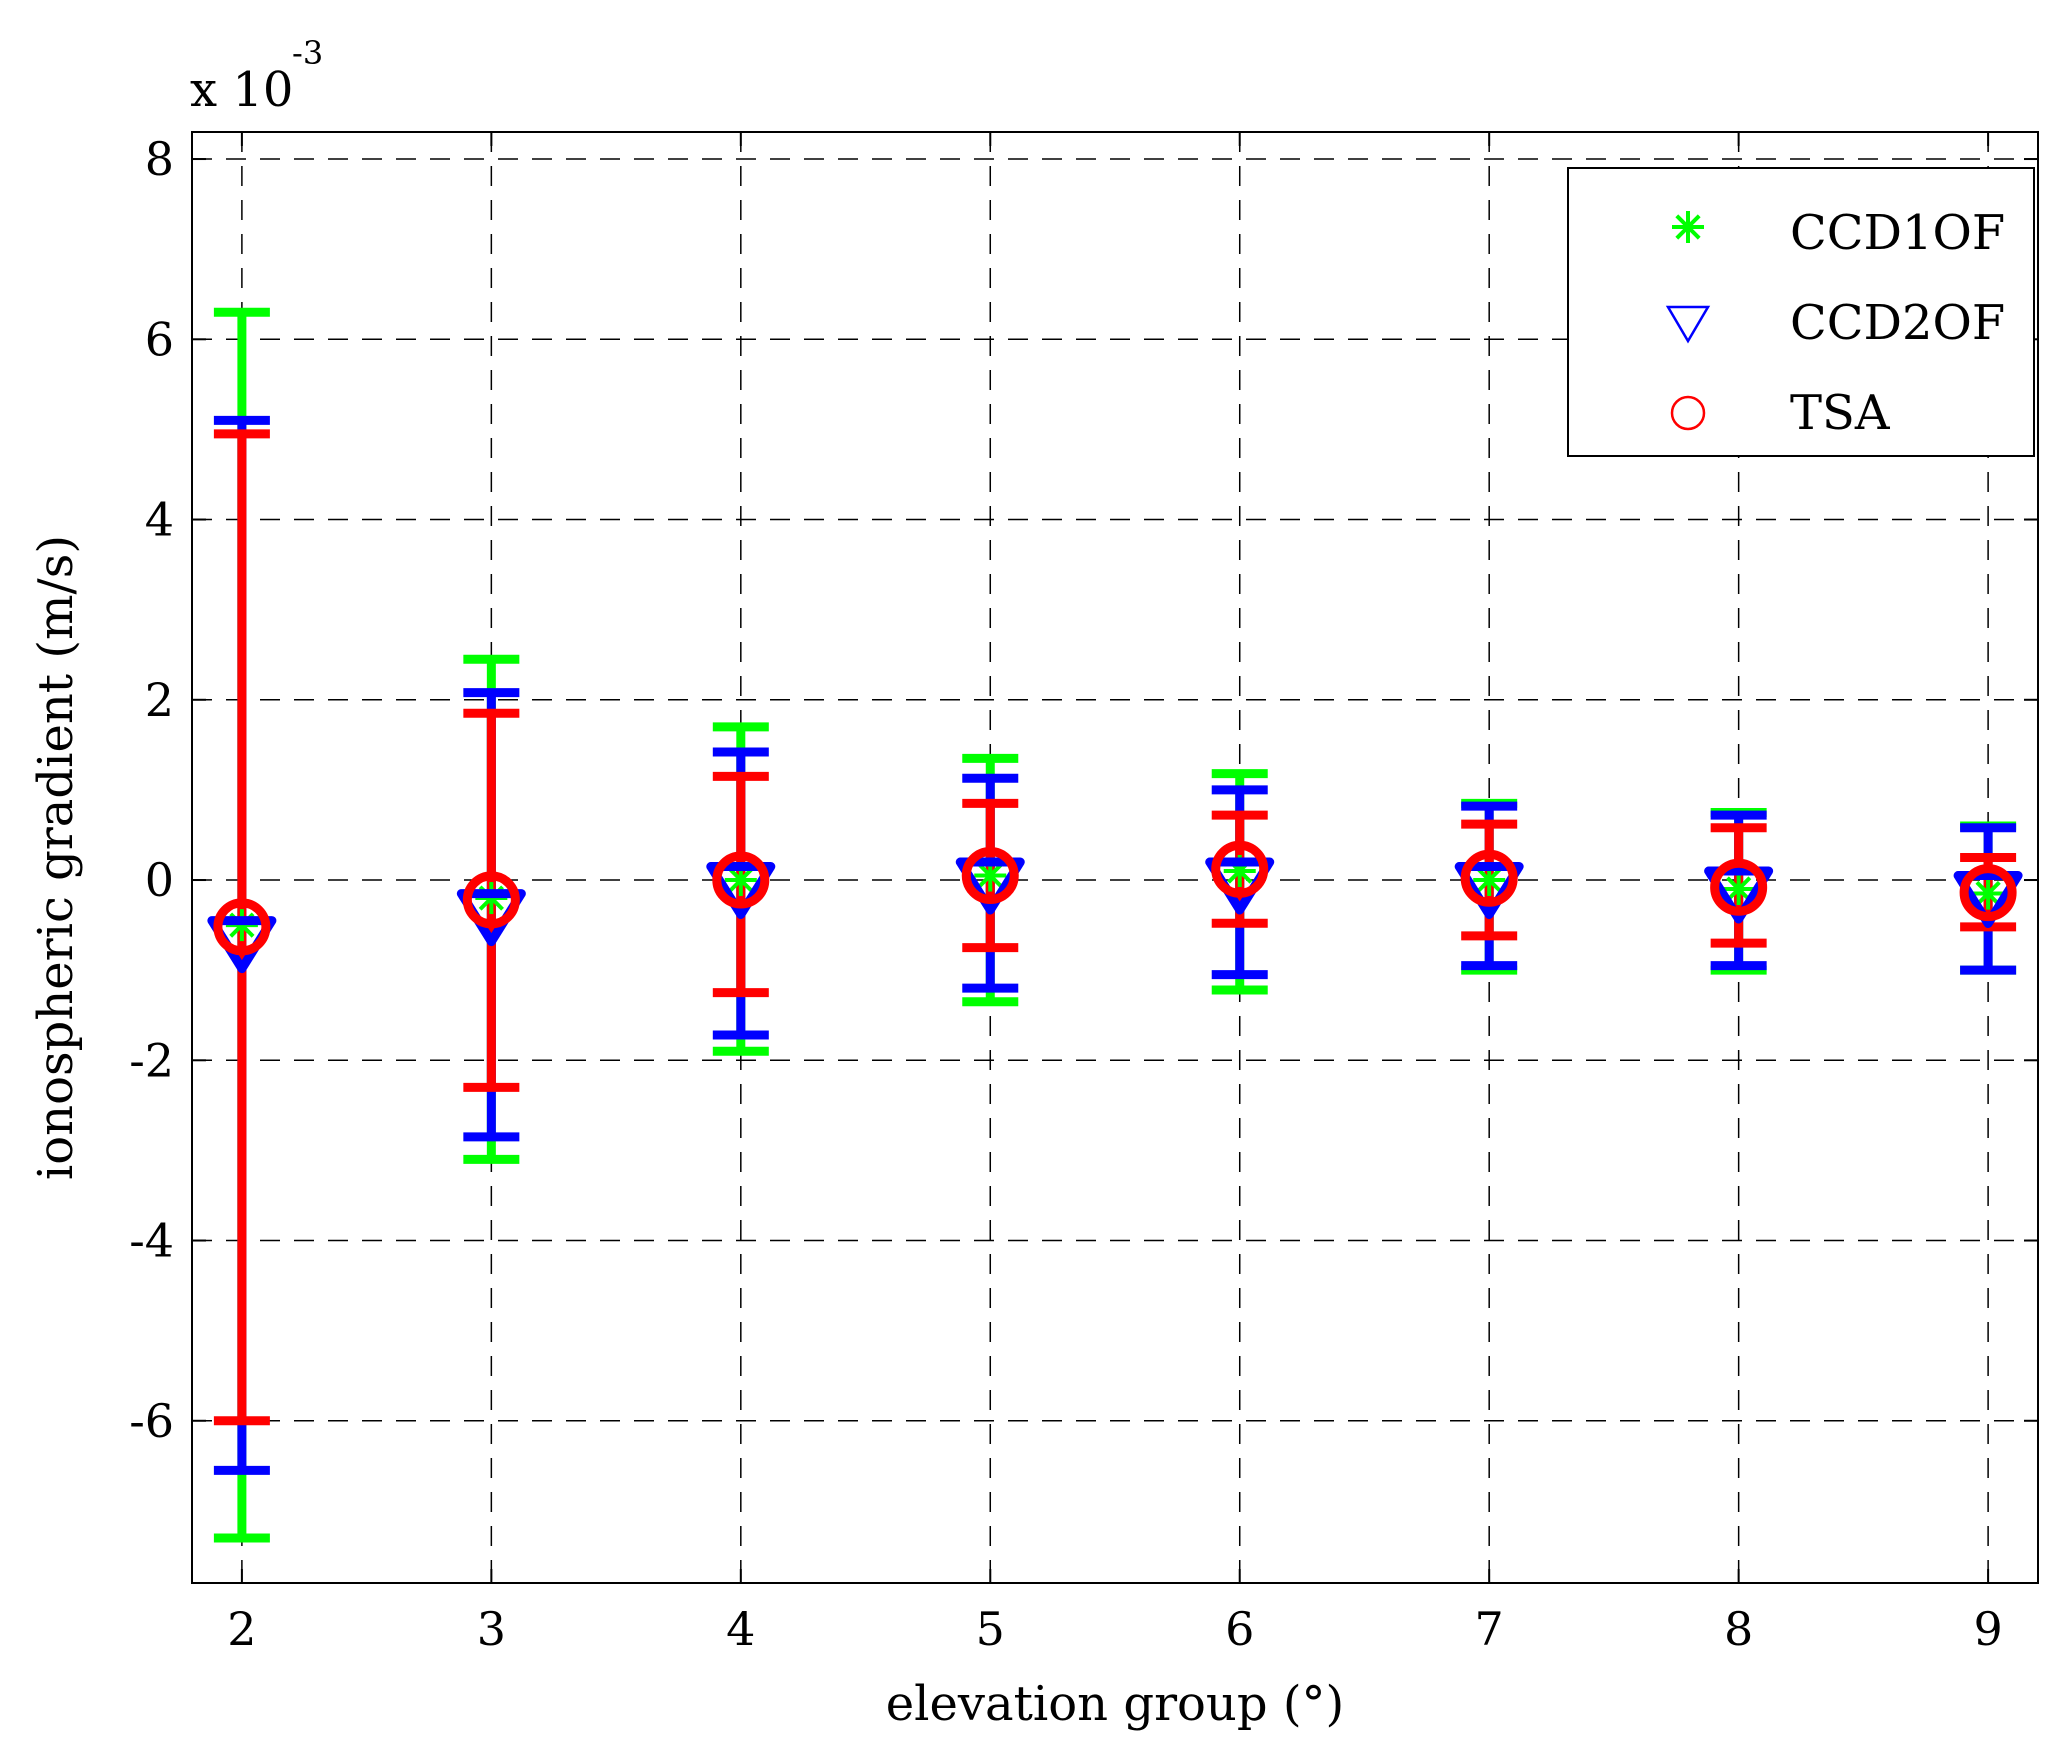 Image resolution: width=2072 pixels, height=1760 pixels. I want to click on x-tick-label-3: 3, so click(491, 1629).